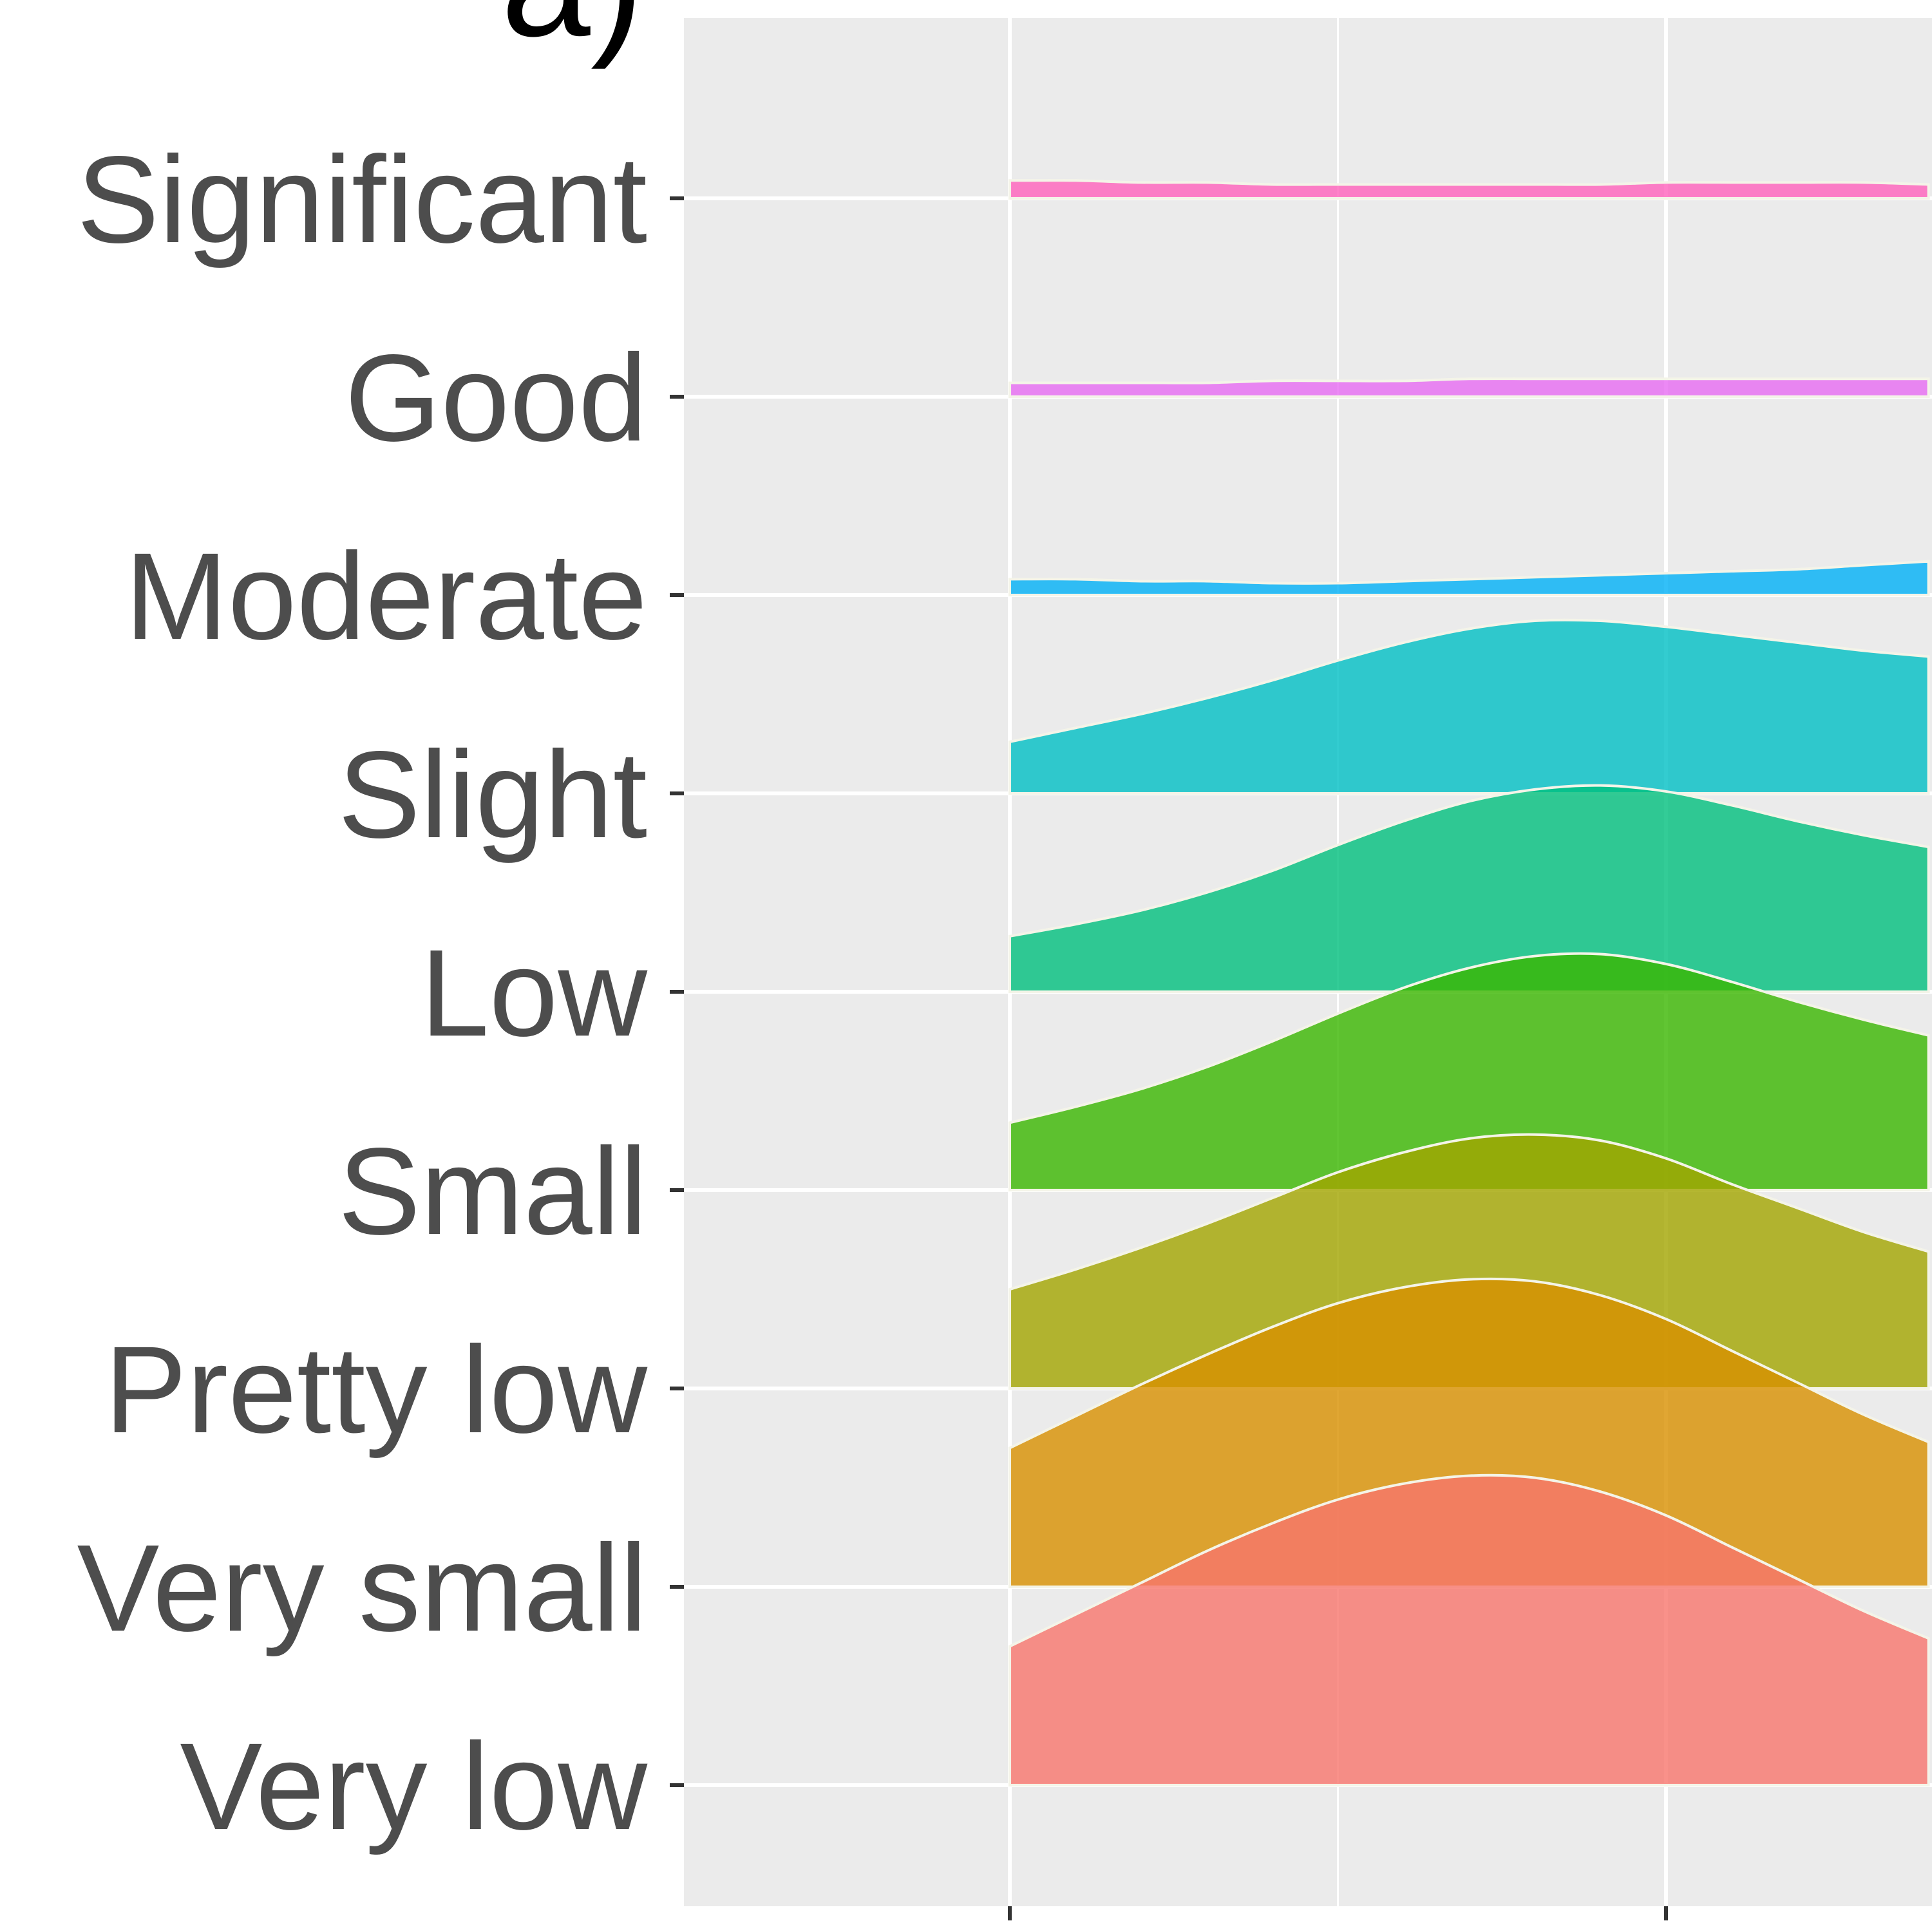  I want to click on y-tick-label: Pretty low, so click(376, 1389).